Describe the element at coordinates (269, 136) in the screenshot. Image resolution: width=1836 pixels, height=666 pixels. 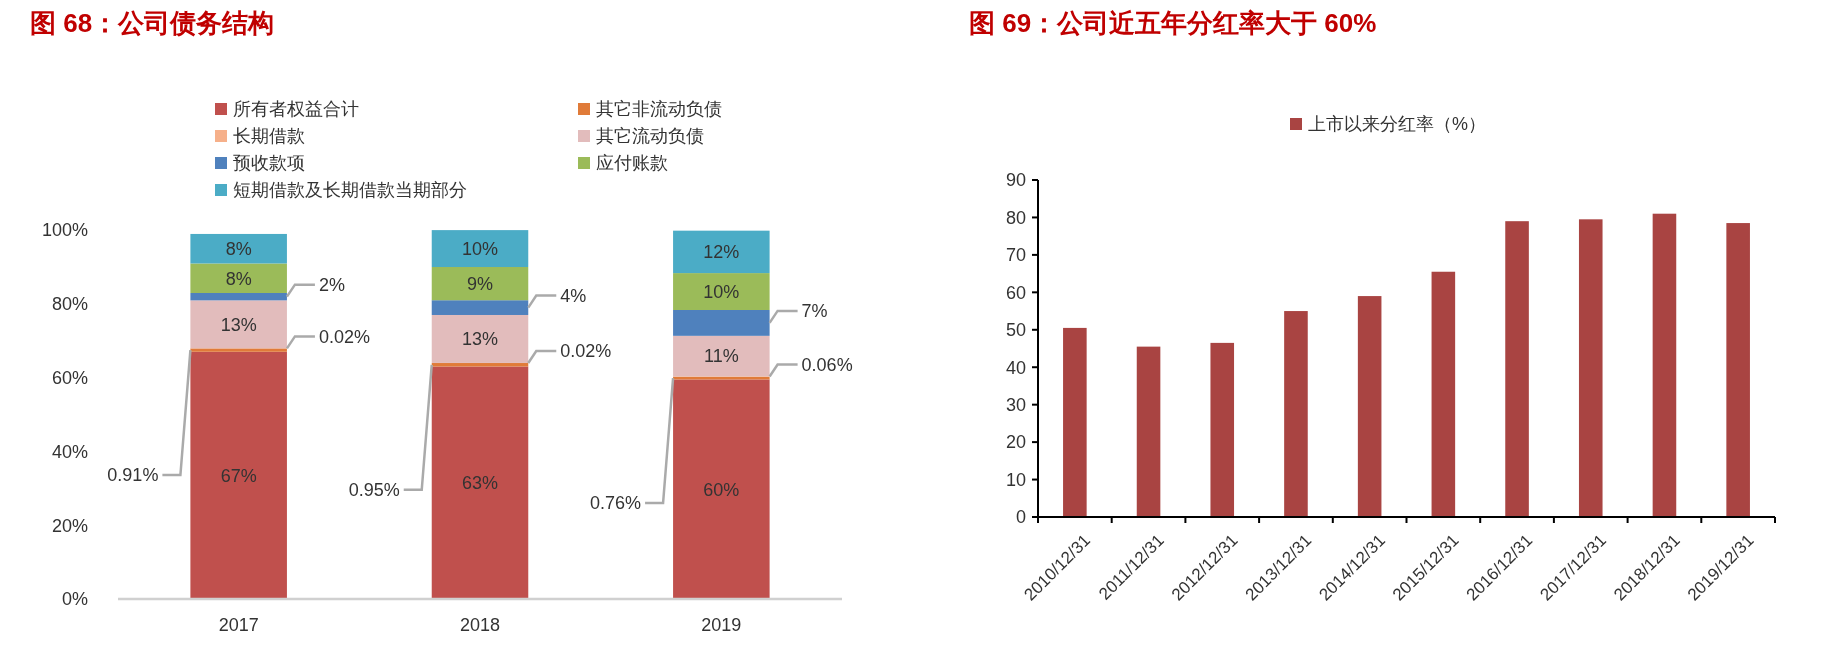
I see `legend-label: 长期借款` at that location.